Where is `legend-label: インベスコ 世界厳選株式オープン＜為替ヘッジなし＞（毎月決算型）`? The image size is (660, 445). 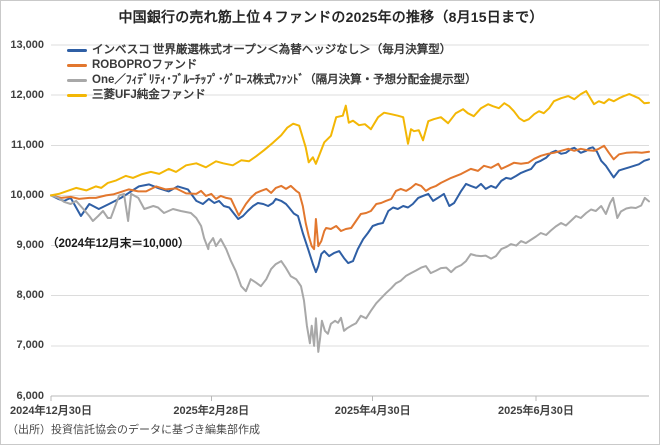
legend-label: インベスコ 世界厳選株式オープン＜為替ヘッジなし＞（毎月決算型） is located at coordinates (272, 50).